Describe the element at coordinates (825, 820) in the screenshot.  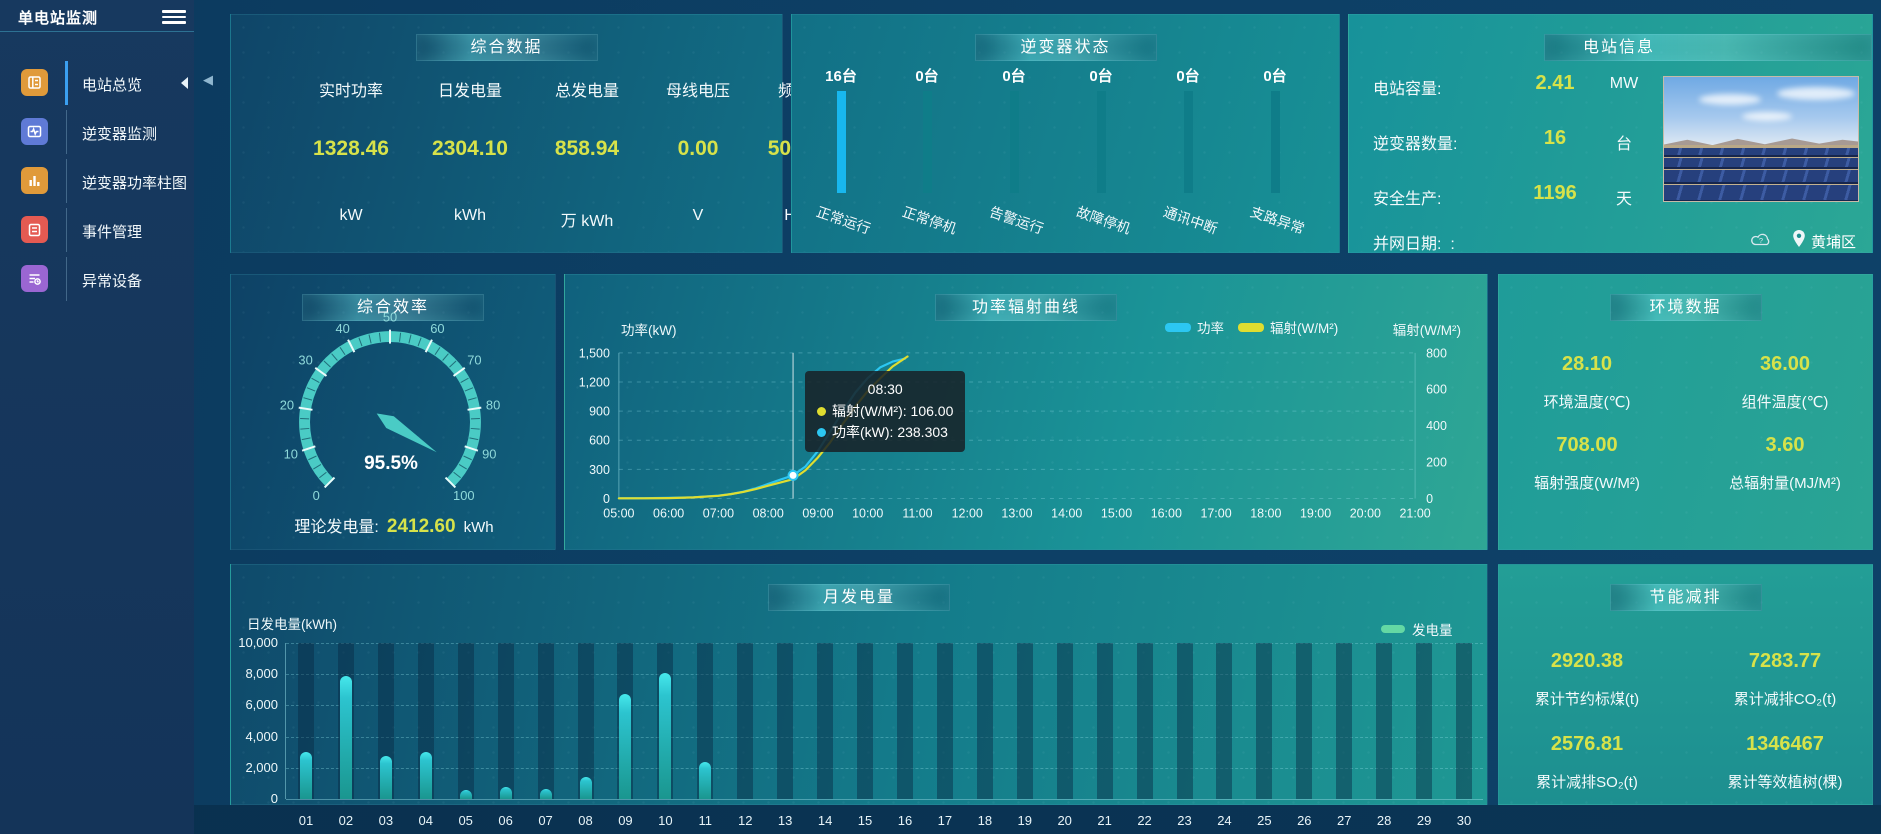
I see `x-tick: 14` at that location.